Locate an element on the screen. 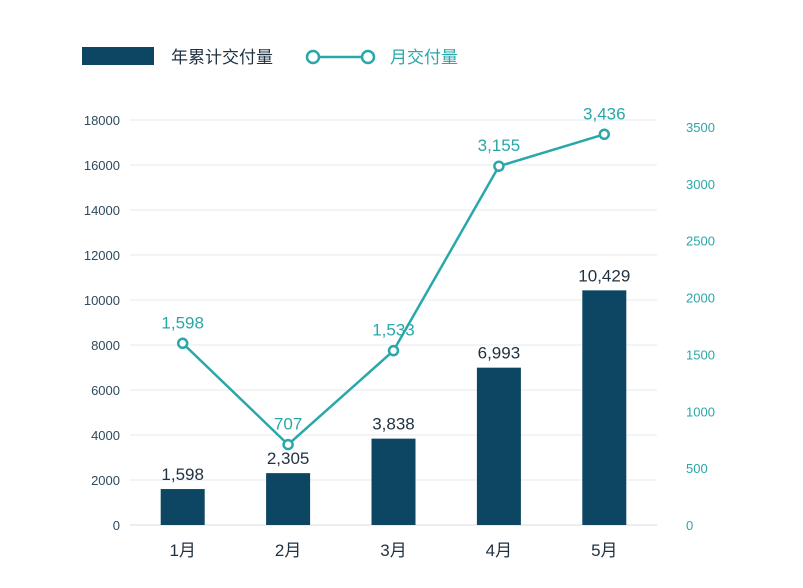 Image resolution: width=803 pixels, height=588 pixels. right-tick-label: 3000 is located at coordinates (700, 184).